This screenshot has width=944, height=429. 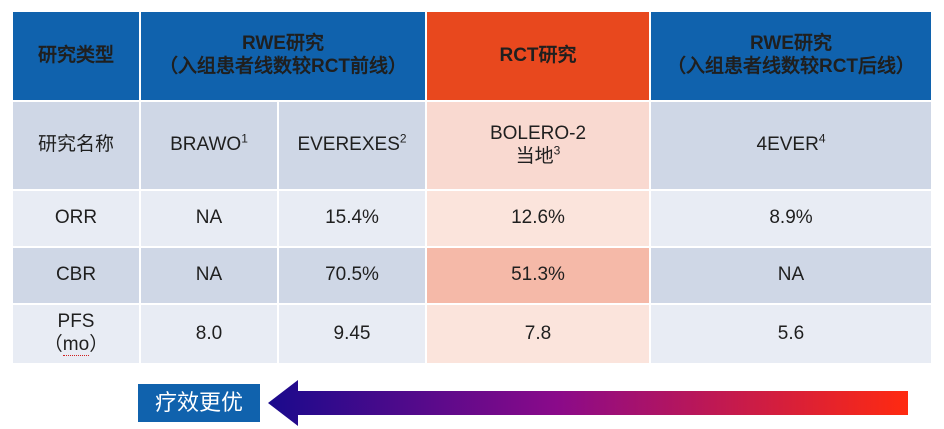 What do you see at coordinates (210, 276) in the screenshot?
I see `cell-brawo-cbr: NA` at bounding box center [210, 276].